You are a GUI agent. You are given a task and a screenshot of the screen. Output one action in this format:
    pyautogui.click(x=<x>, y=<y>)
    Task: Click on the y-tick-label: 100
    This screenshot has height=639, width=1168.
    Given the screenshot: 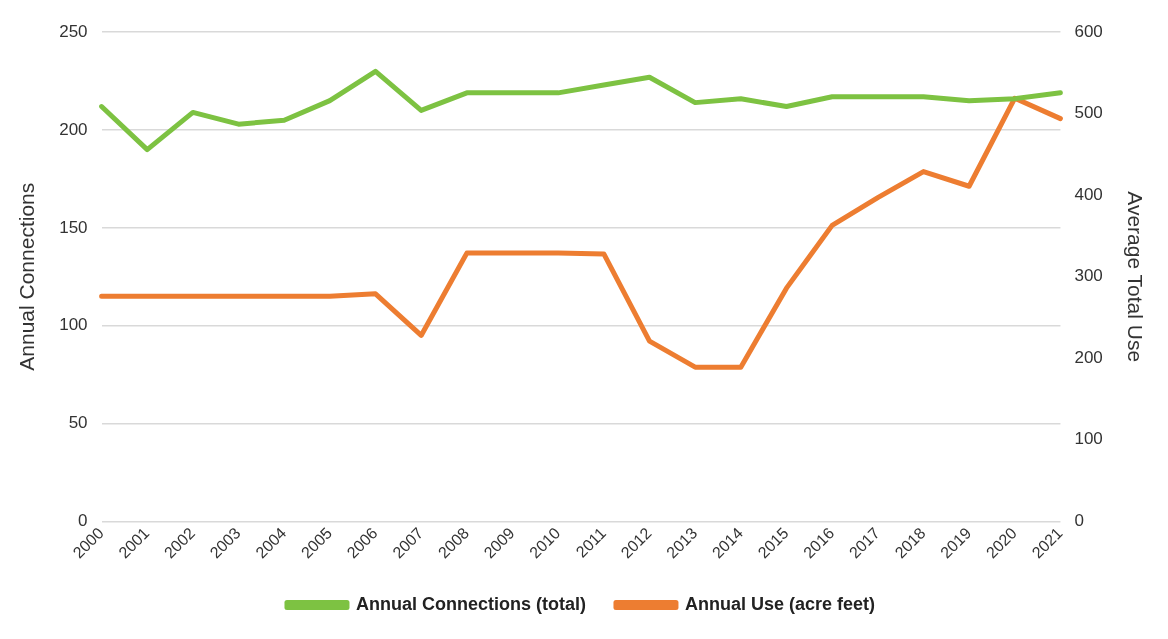 What is the action you would take?
    pyautogui.click(x=73, y=325)
    